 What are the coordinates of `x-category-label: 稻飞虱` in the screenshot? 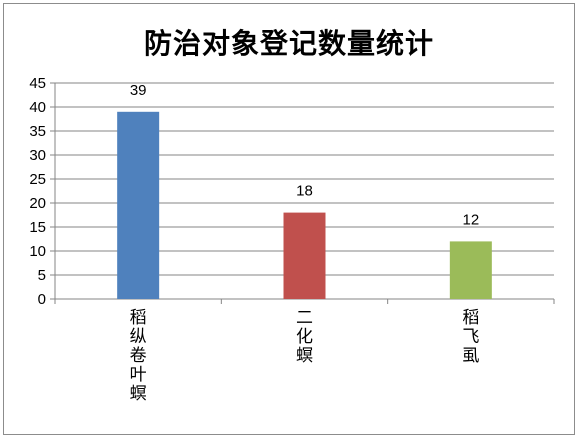 It's located at (470, 337).